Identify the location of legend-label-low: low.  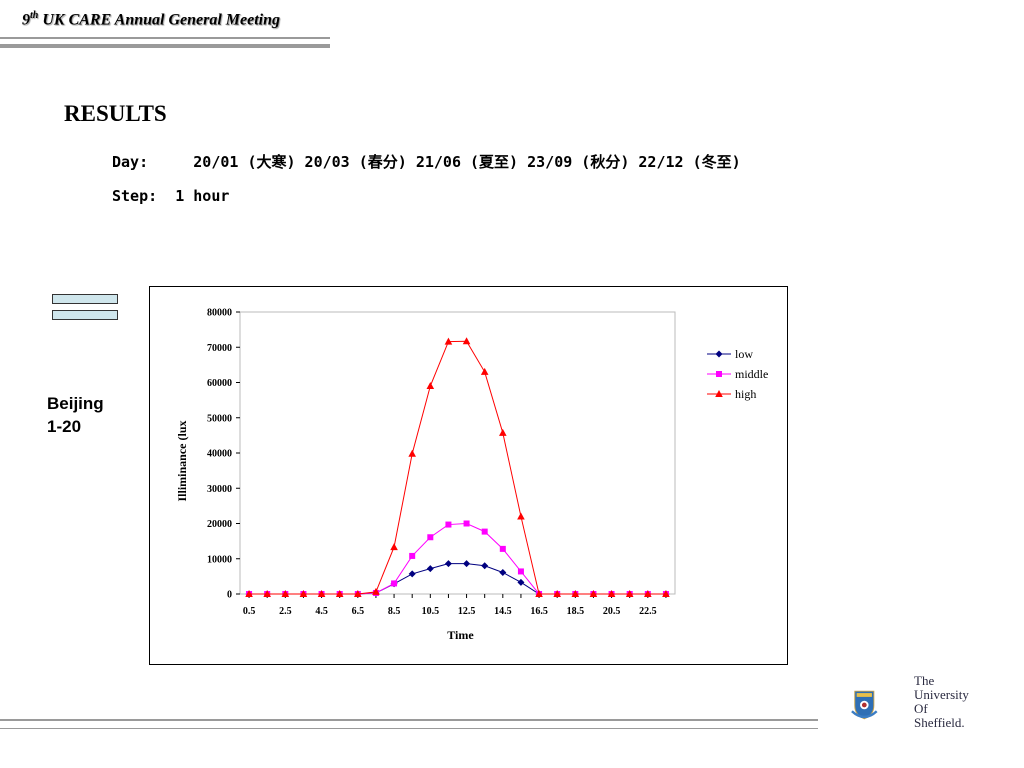
(744, 354).